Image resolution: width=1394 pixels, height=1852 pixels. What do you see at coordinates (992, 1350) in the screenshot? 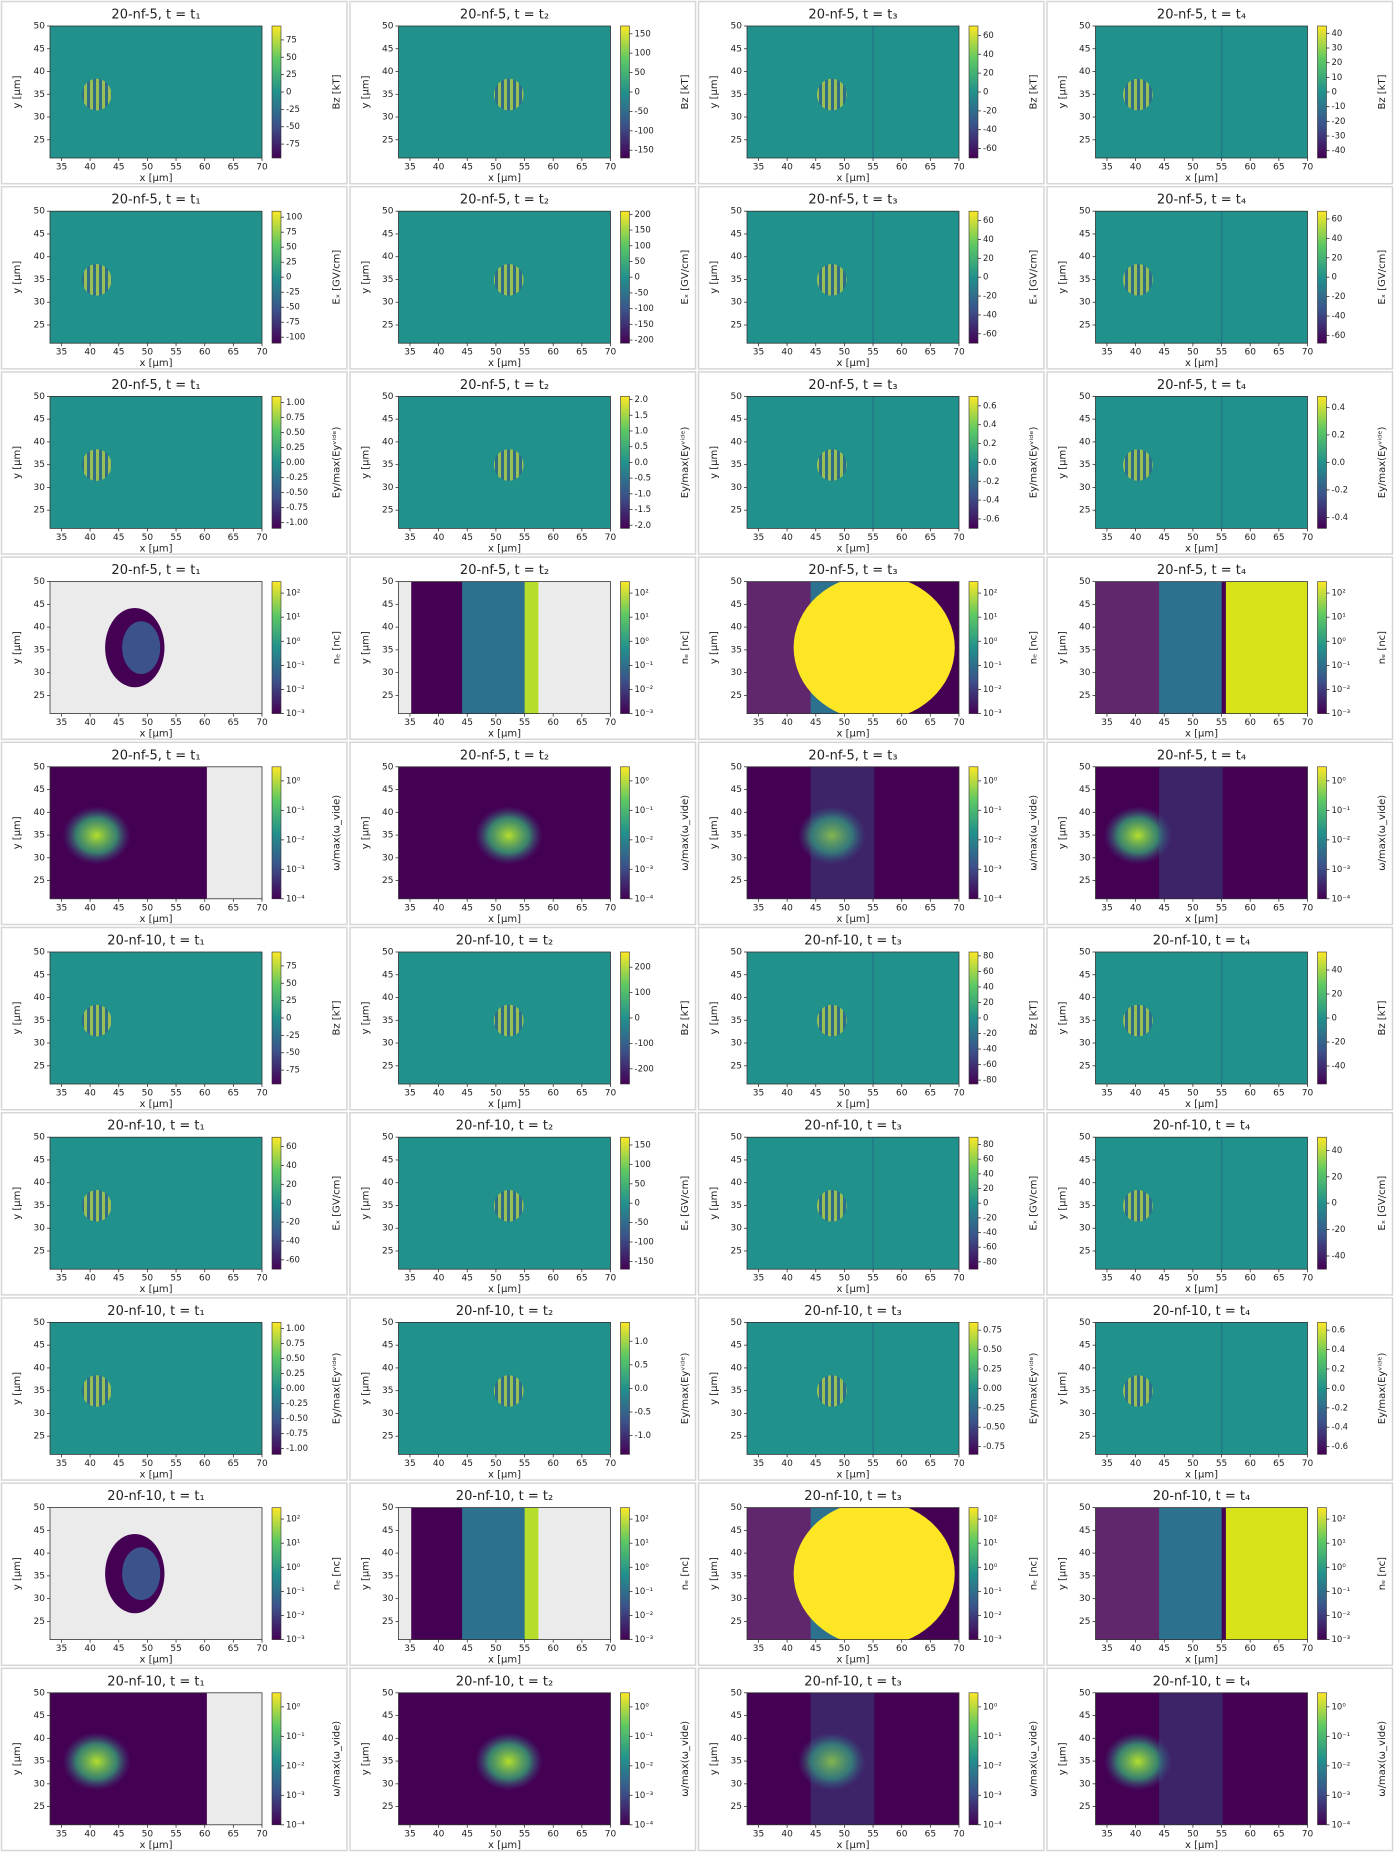
I see `colorbar-tick-label: 0.50` at bounding box center [992, 1350].